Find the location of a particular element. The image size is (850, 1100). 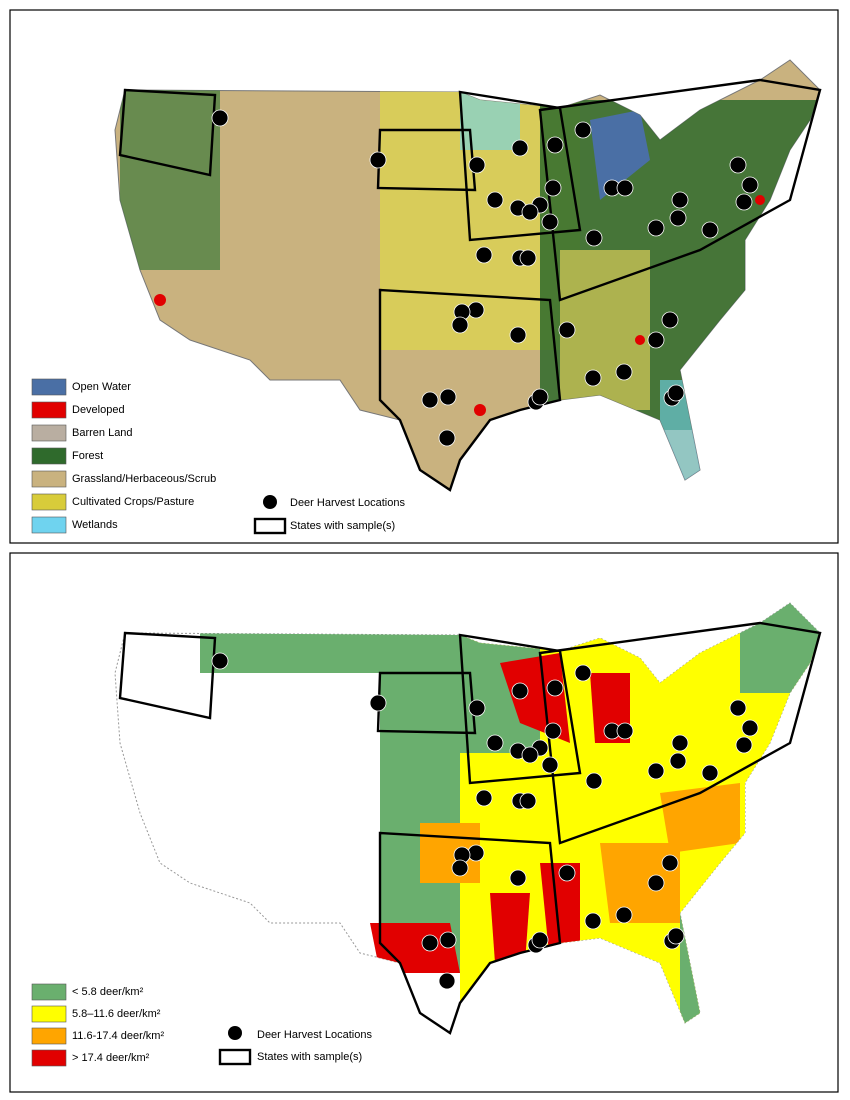

legend-label: Open Water is located at coordinates (101, 387).